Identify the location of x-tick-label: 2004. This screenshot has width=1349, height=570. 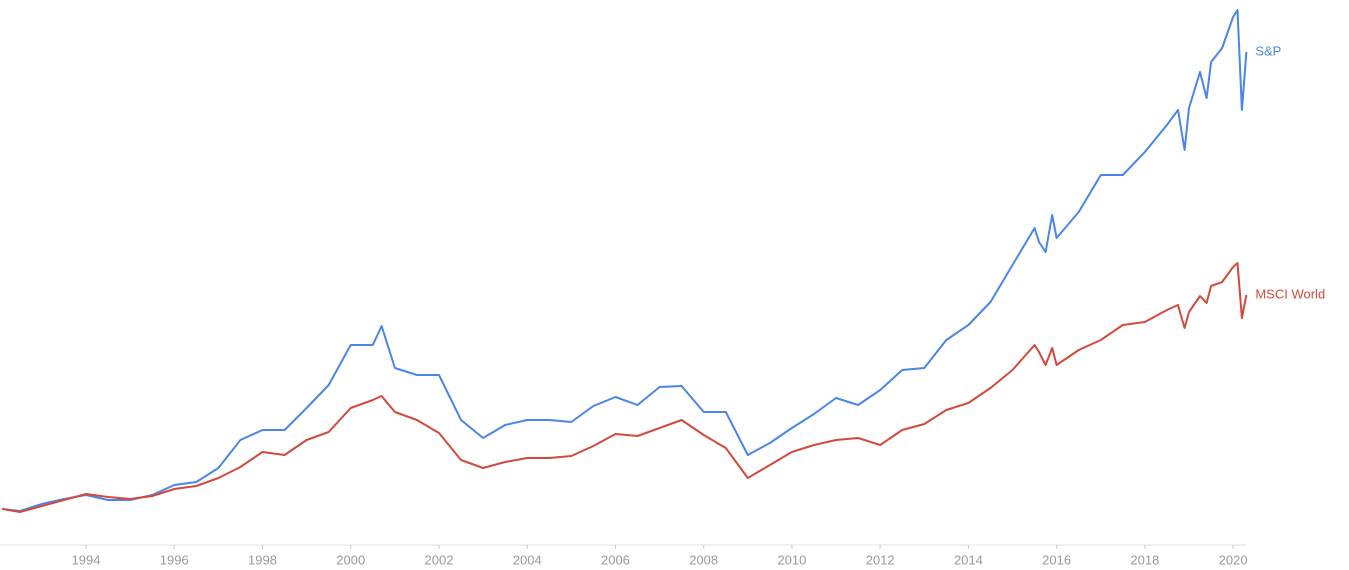
(527, 559).